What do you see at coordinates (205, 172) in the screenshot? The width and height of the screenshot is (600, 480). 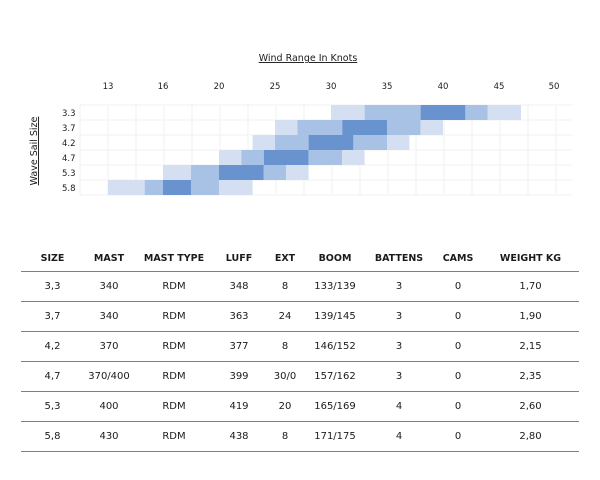 I see `heat-cell-5.3-medium` at bounding box center [205, 172].